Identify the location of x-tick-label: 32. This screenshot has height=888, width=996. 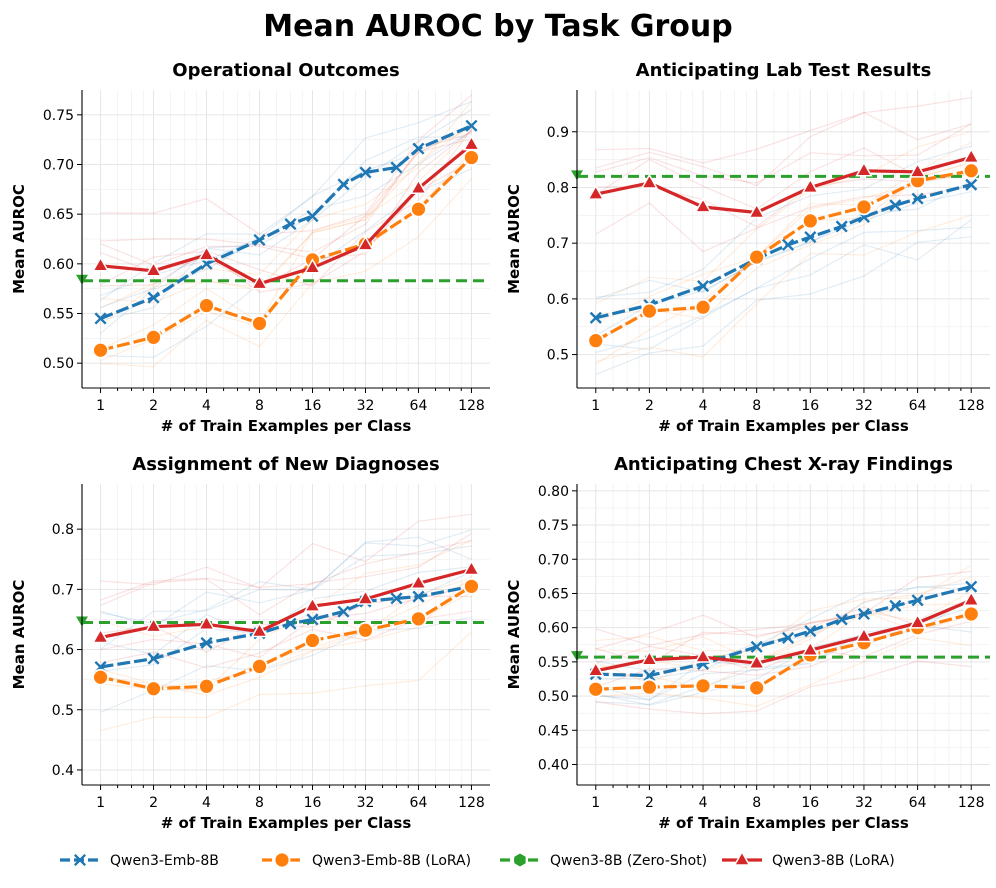
(366, 406).